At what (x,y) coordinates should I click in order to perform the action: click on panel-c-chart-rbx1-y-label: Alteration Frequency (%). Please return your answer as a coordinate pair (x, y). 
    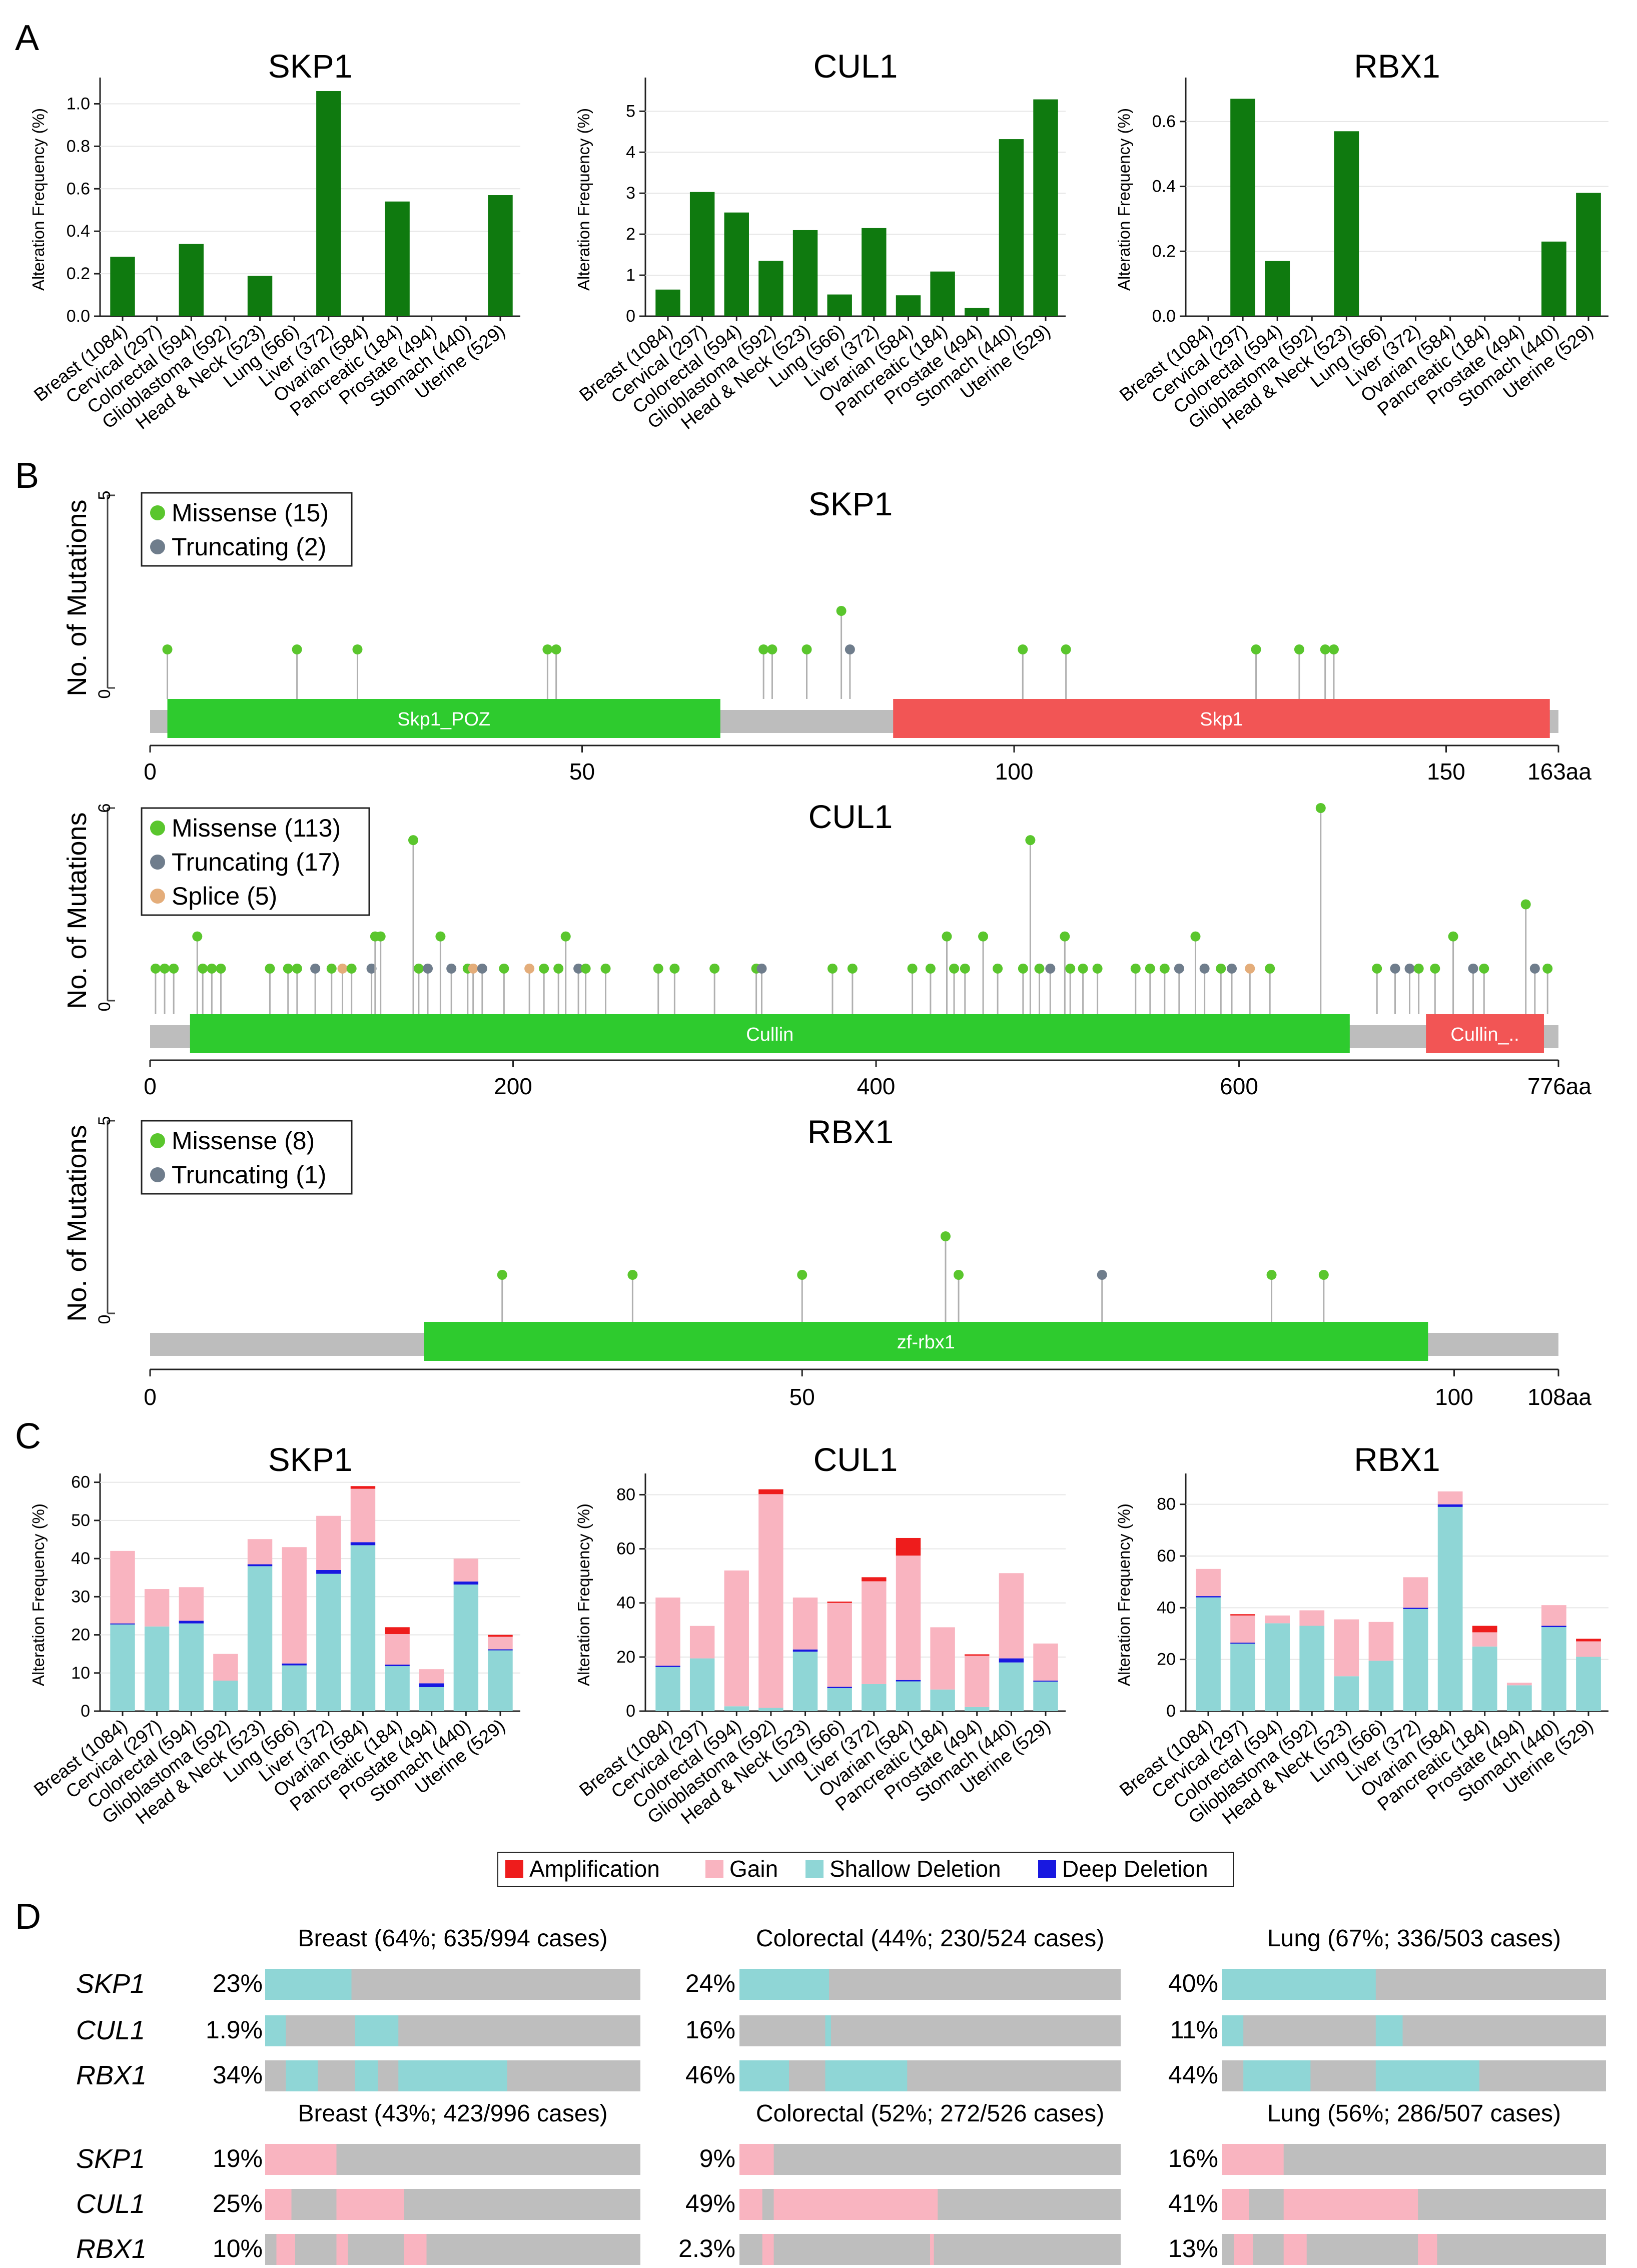
    Looking at the image, I should click on (1124, 1594).